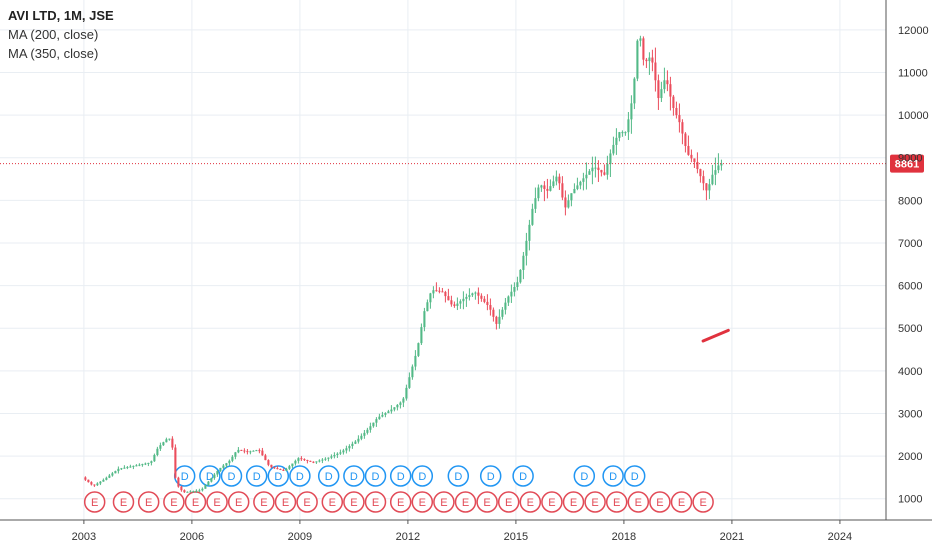  What do you see at coordinates (732, 537) in the screenshot?
I see `x-tick-label: 2021` at bounding box center [732, 537].